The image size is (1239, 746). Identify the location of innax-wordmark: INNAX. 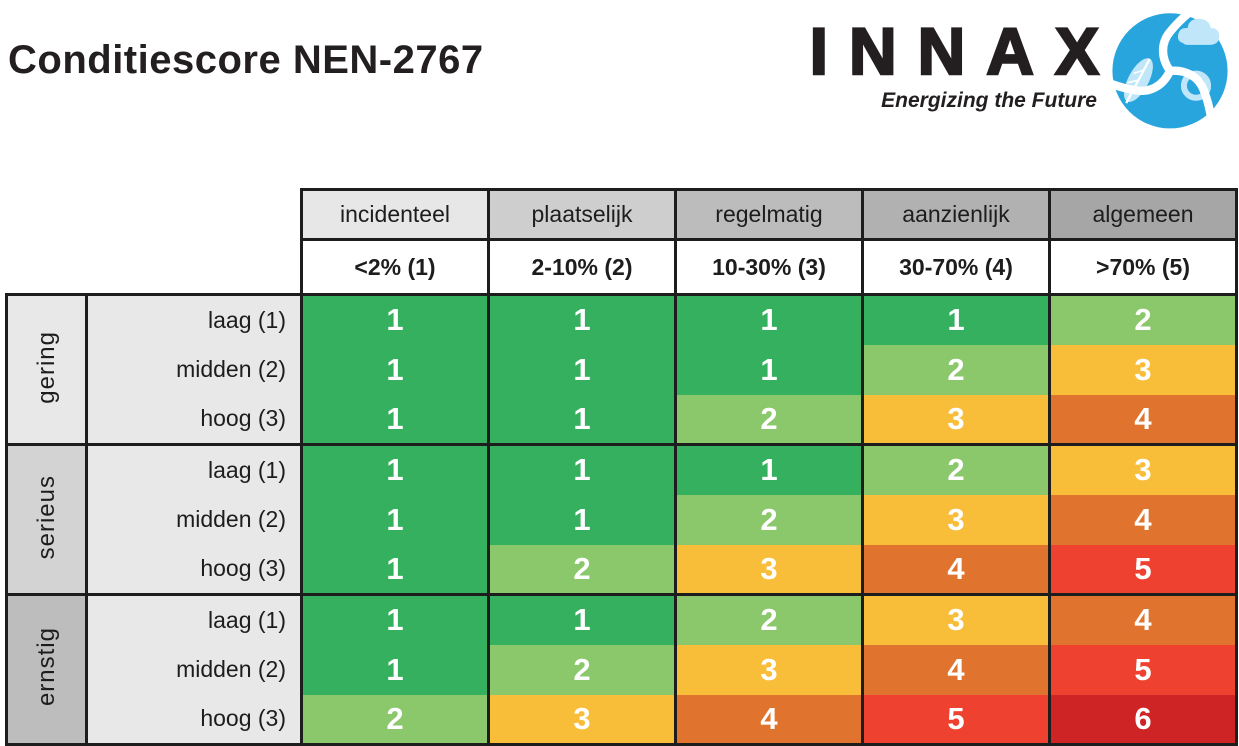
(964, 51).